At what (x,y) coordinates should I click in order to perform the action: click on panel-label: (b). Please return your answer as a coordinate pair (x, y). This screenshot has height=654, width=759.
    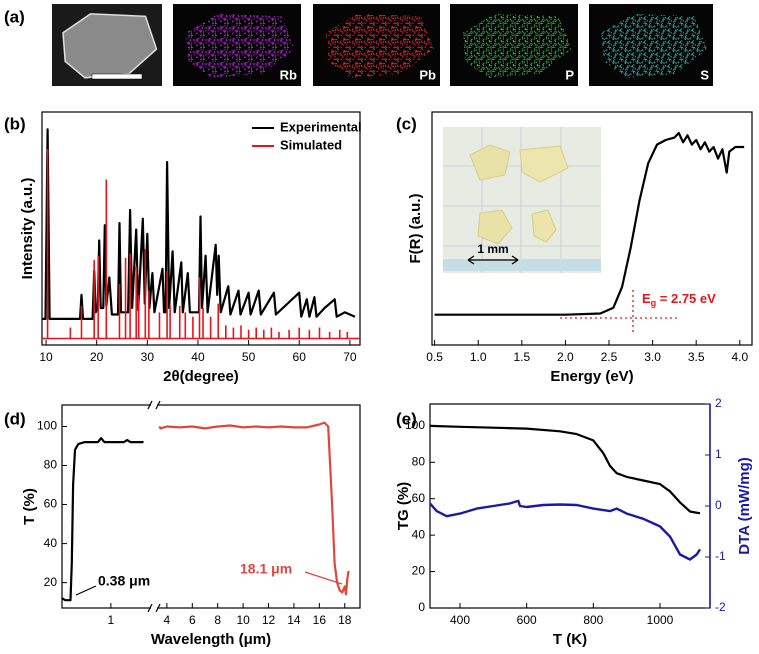
    Looking at the image, I should click on (15, 123).